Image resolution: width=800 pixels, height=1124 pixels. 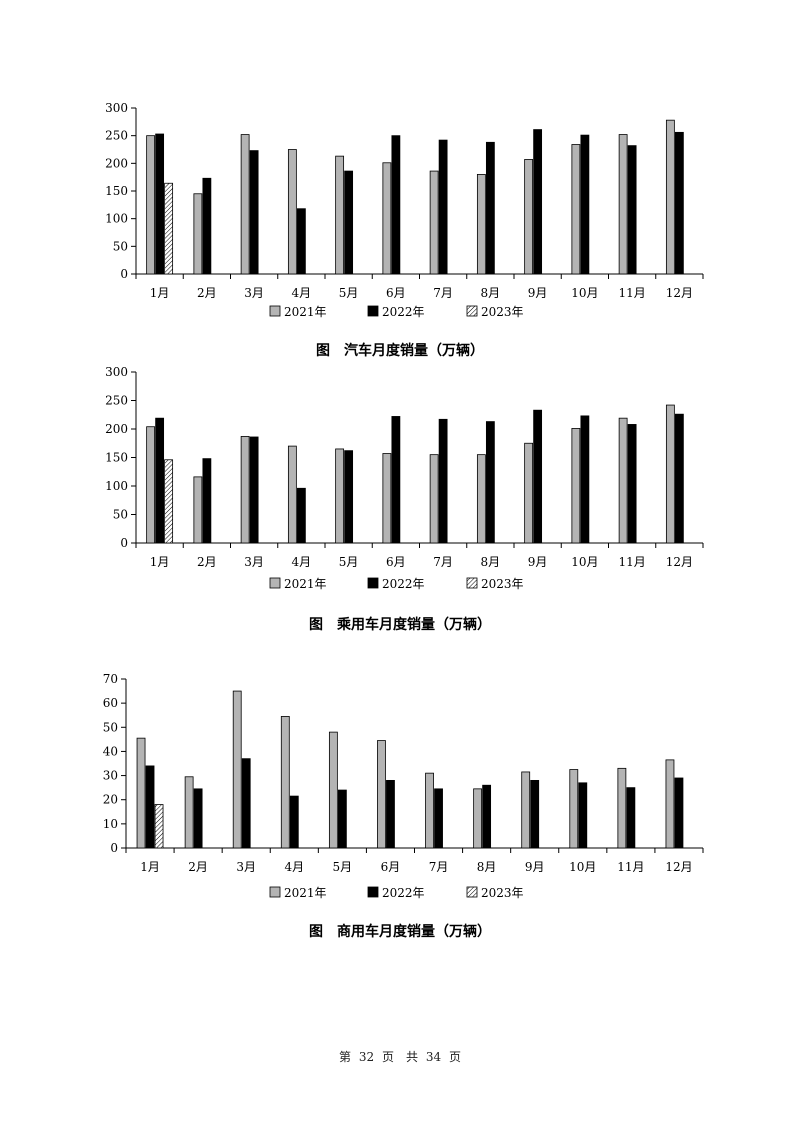 I want to click on y-tick-label: 150, so click(x=116, y=458).